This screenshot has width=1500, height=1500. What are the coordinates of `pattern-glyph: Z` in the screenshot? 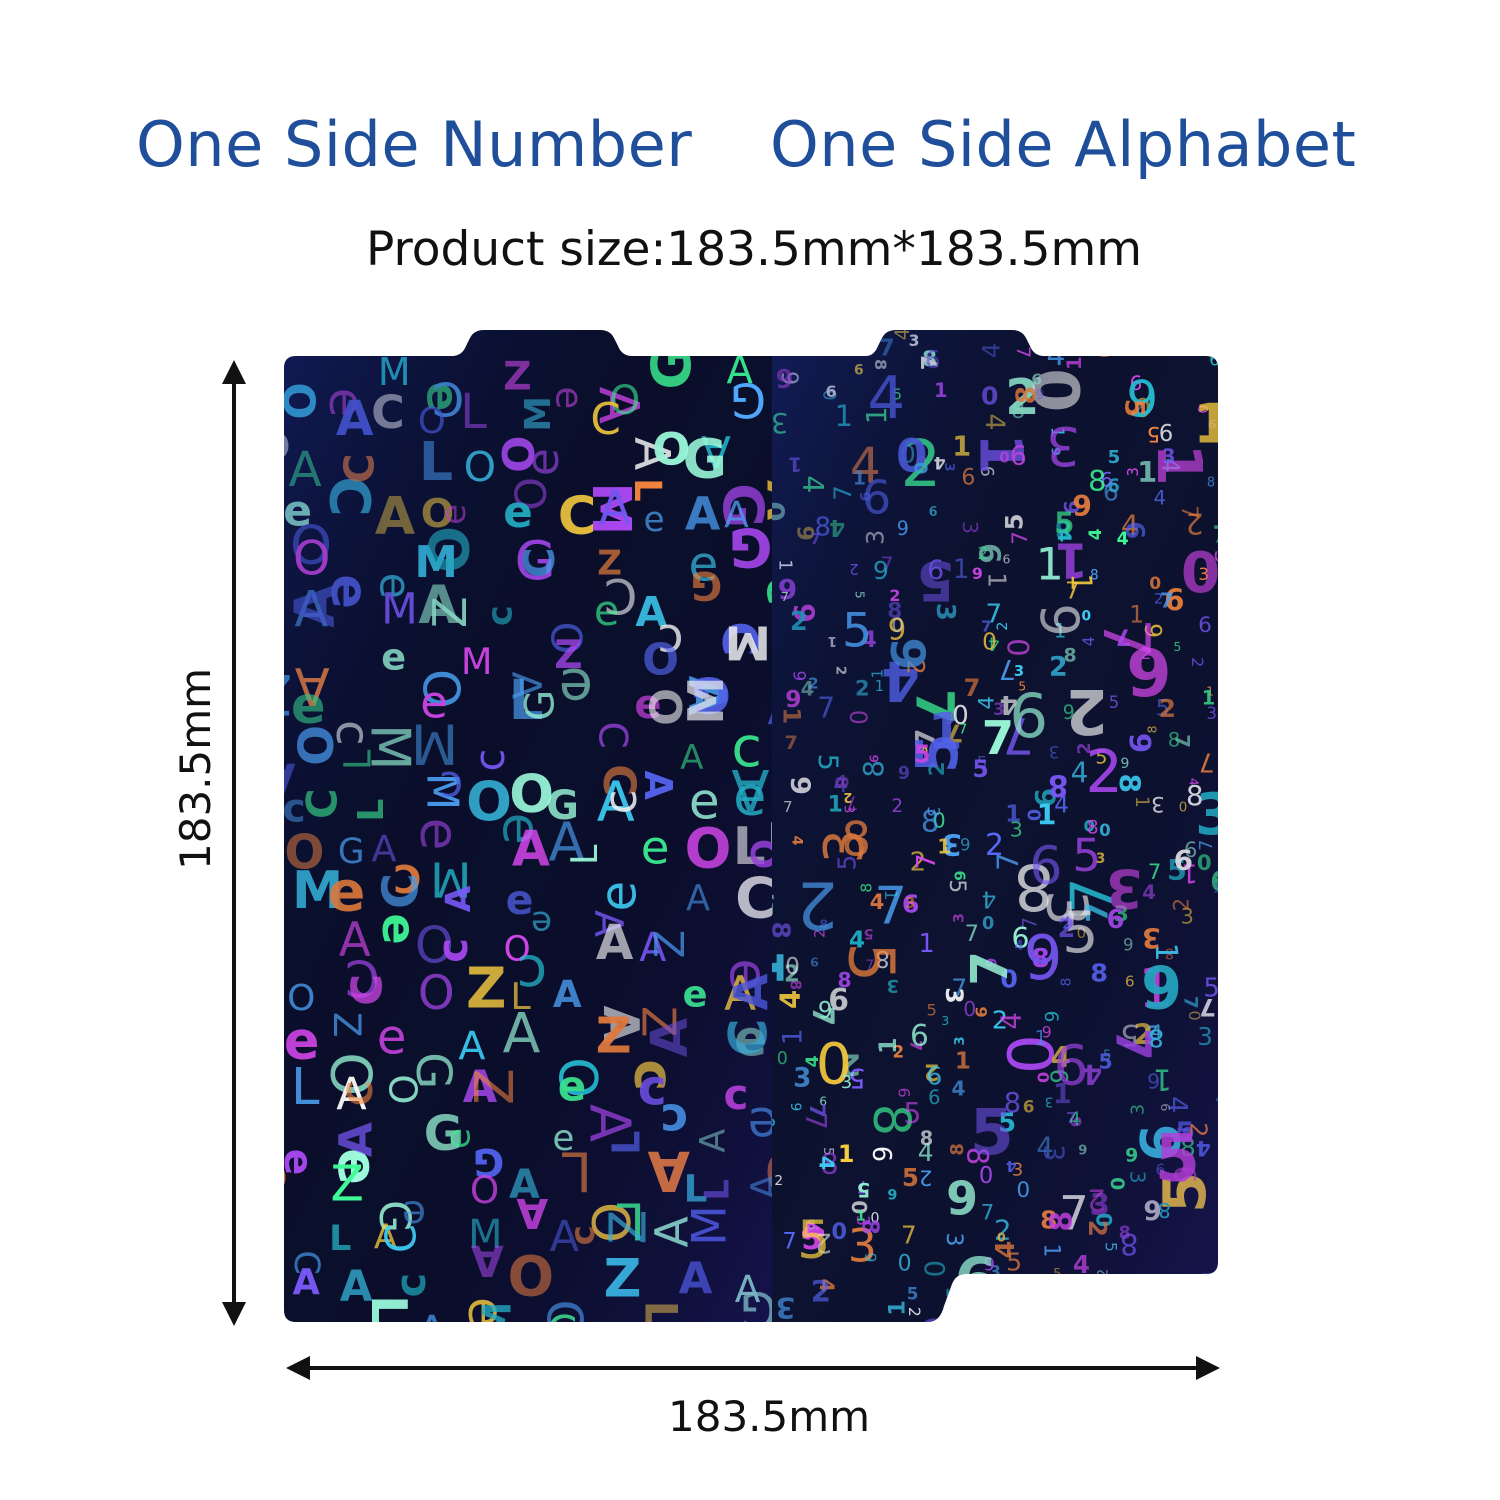 It's located at (622, 1359).